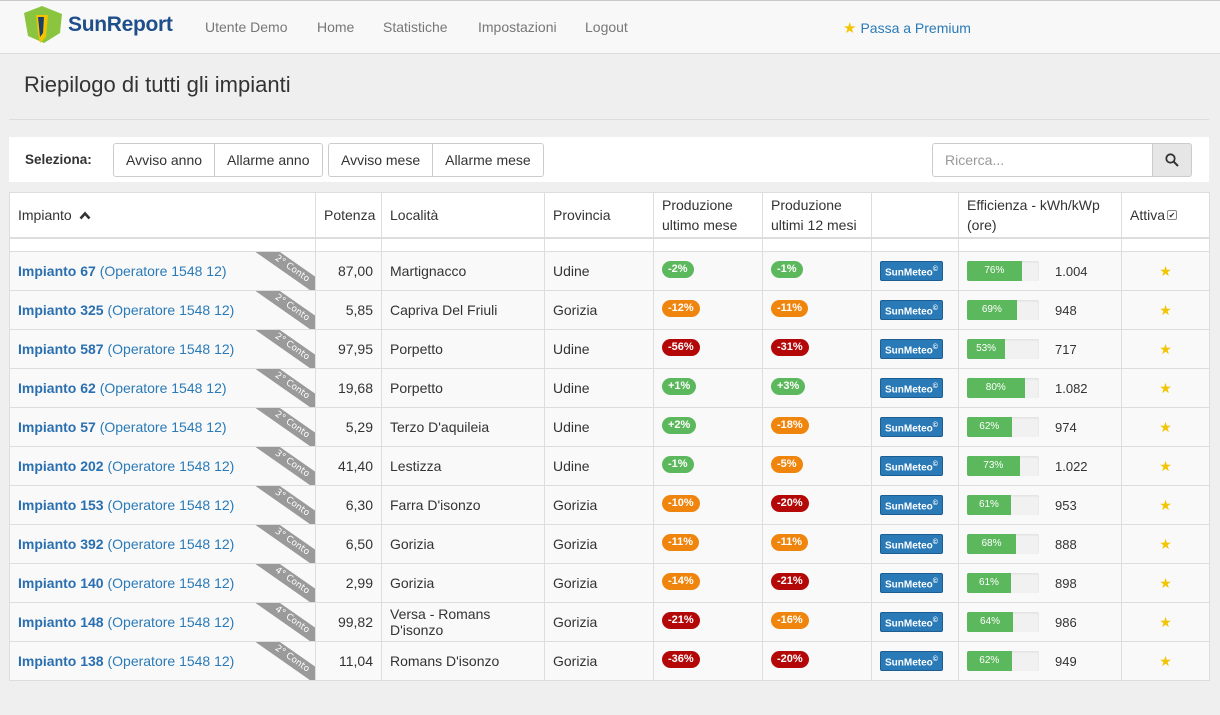  What do you see at coordinates (708, 310) in the screenshot?
I see `prod-mese-cell: -12%` at bounding box center [708, 310].